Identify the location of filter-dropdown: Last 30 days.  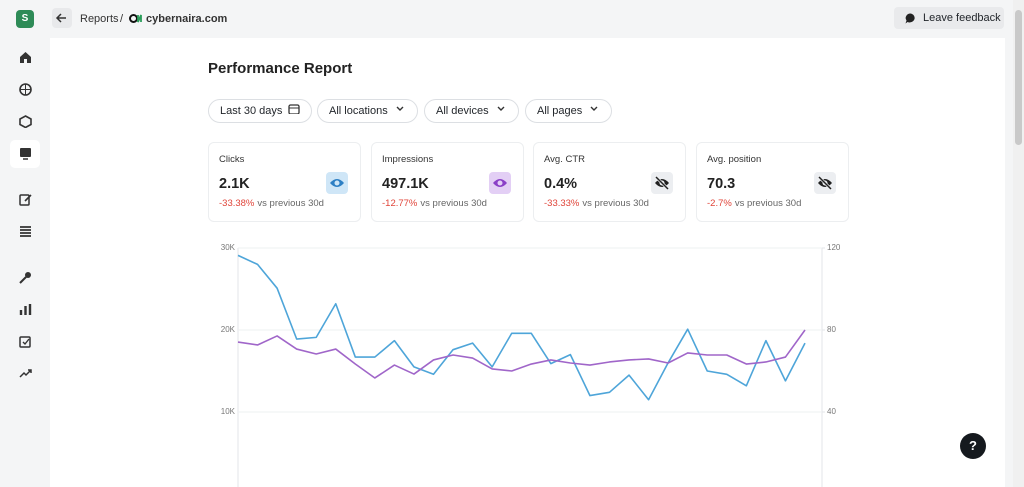
(260, 111).